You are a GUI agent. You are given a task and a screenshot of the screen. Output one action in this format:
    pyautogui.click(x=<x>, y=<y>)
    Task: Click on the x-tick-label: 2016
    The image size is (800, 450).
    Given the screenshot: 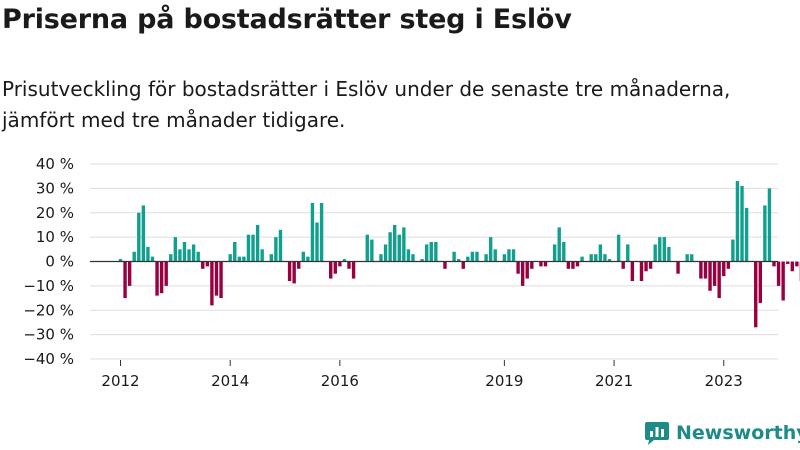 What is the action you would take?
    pyautogui.click(x=340, y=381)
    